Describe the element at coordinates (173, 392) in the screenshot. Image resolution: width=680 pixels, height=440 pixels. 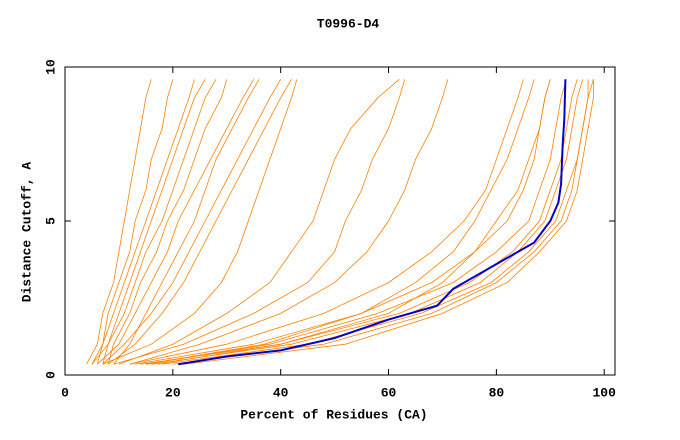
I see `x-tick-label: 20` at that location.